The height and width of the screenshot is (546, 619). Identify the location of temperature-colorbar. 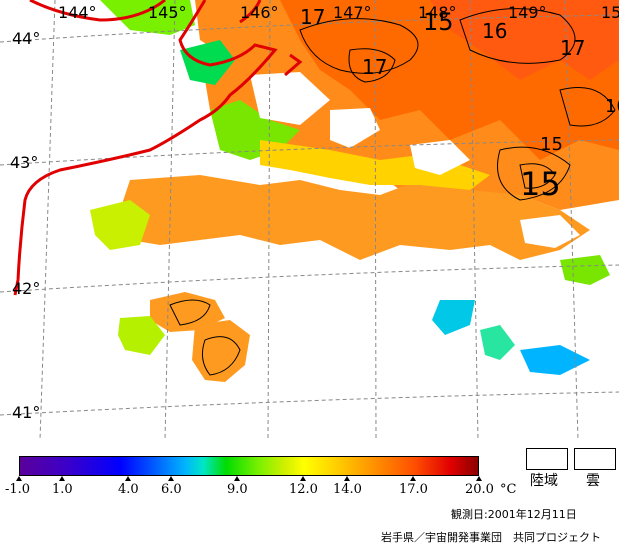
(249, 466).